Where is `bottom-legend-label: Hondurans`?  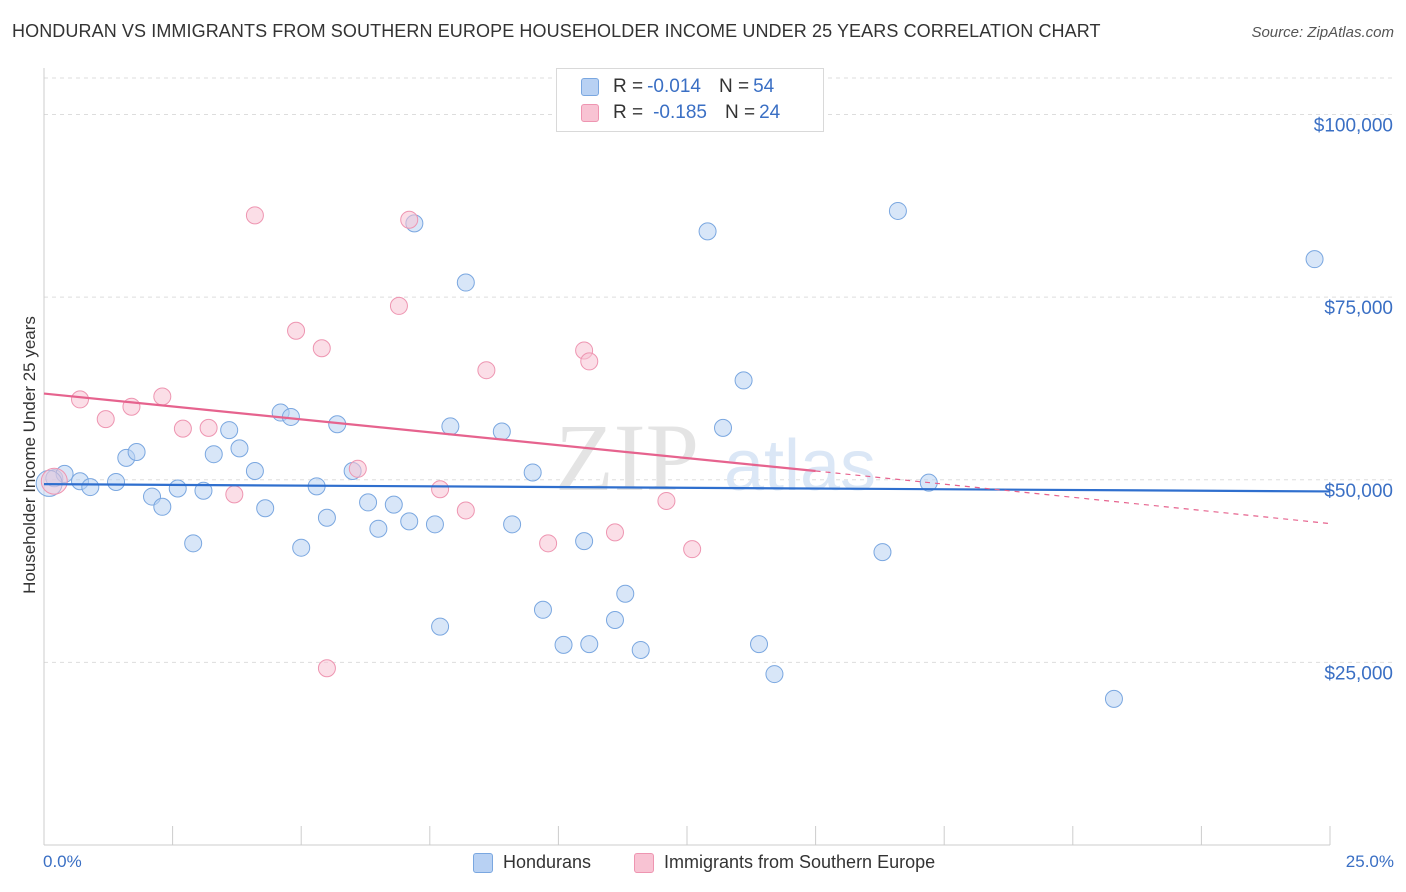 bottom-legend-label: Hondurans is located at coordinates (547, 862).